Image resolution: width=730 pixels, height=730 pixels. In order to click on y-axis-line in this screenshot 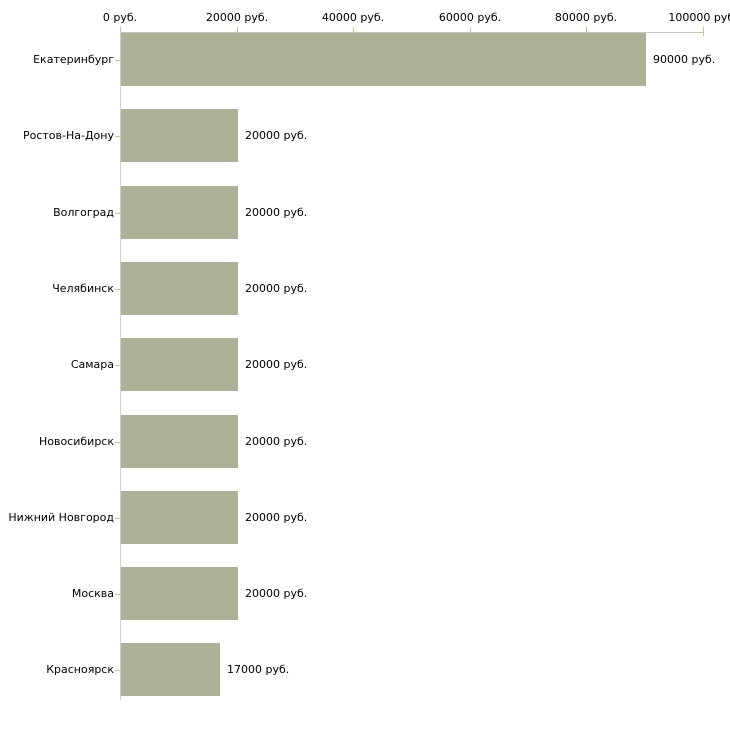, I will do `click(120, 366)`.